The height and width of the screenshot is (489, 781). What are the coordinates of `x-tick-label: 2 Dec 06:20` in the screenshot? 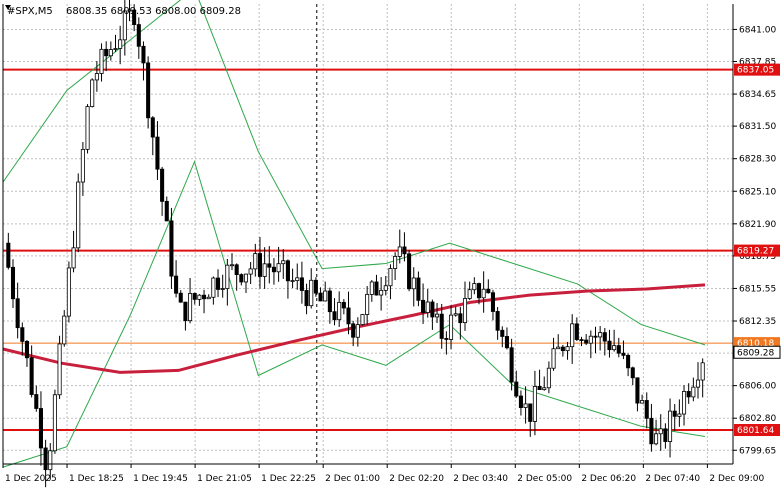 It's located at (608, 479).